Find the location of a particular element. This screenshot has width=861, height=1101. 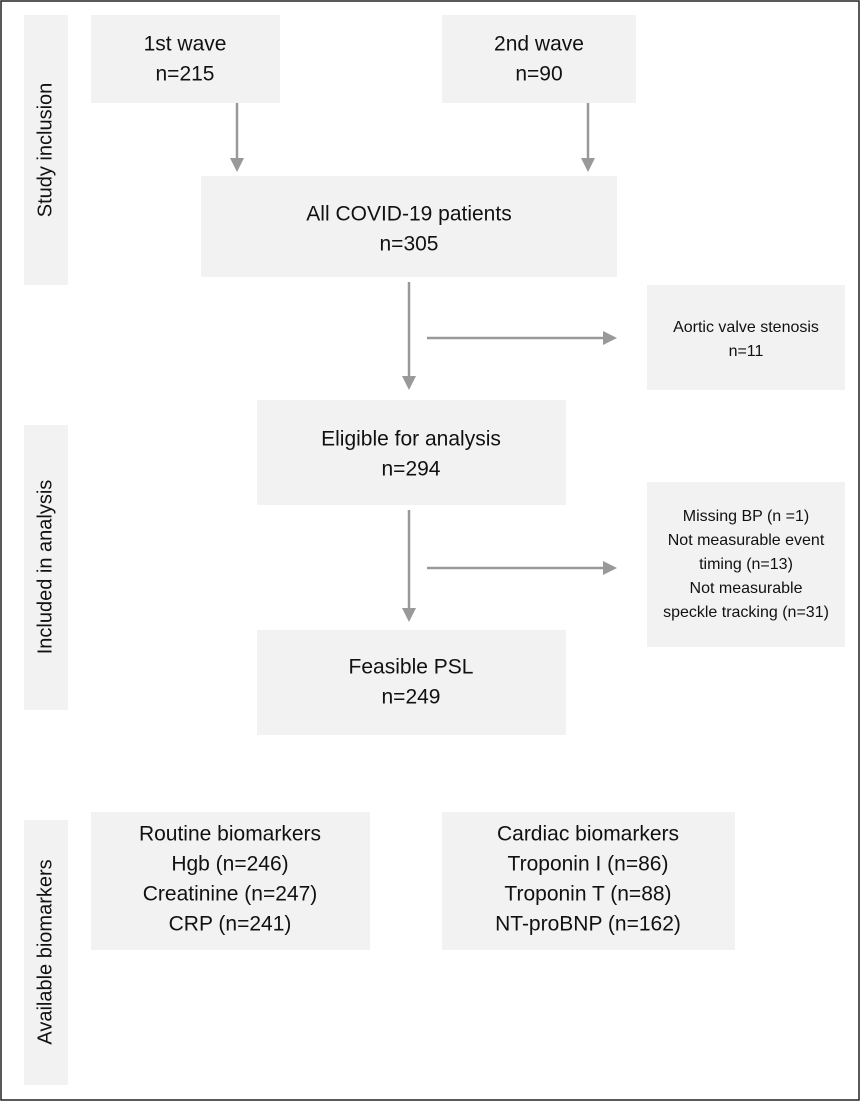

node-text: n=305 is located at coordinates (409, 244).